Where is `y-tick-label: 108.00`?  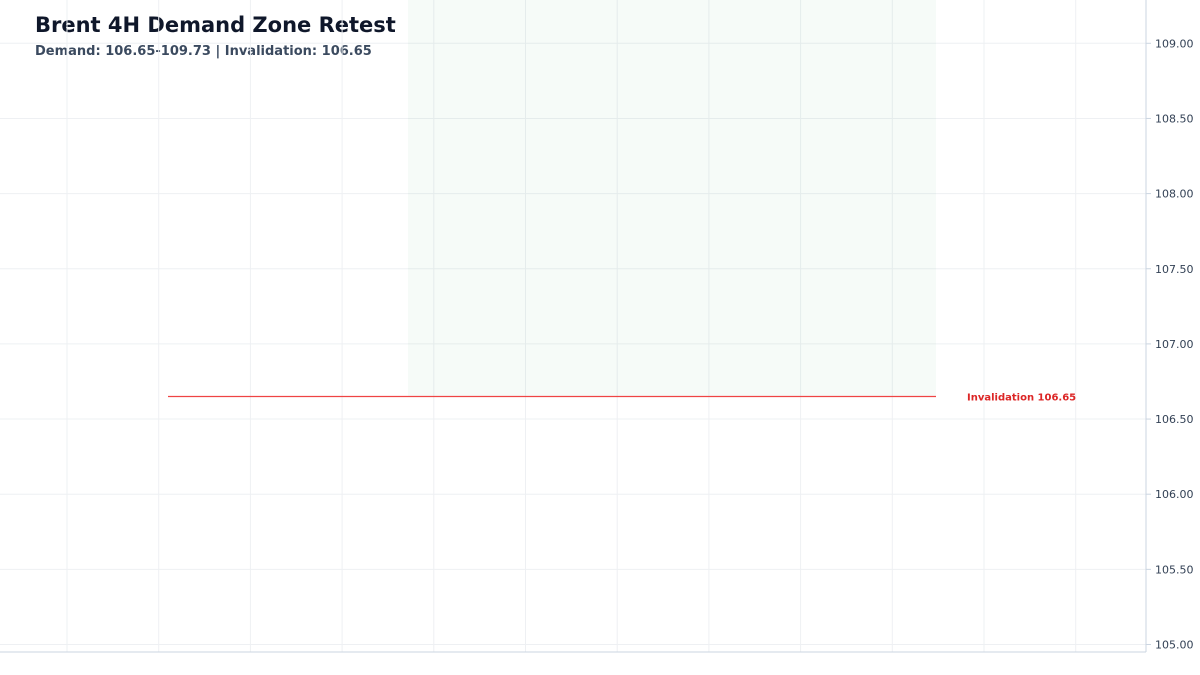
y-tick-label: 108.00 is located at coordinates (1174, 194).